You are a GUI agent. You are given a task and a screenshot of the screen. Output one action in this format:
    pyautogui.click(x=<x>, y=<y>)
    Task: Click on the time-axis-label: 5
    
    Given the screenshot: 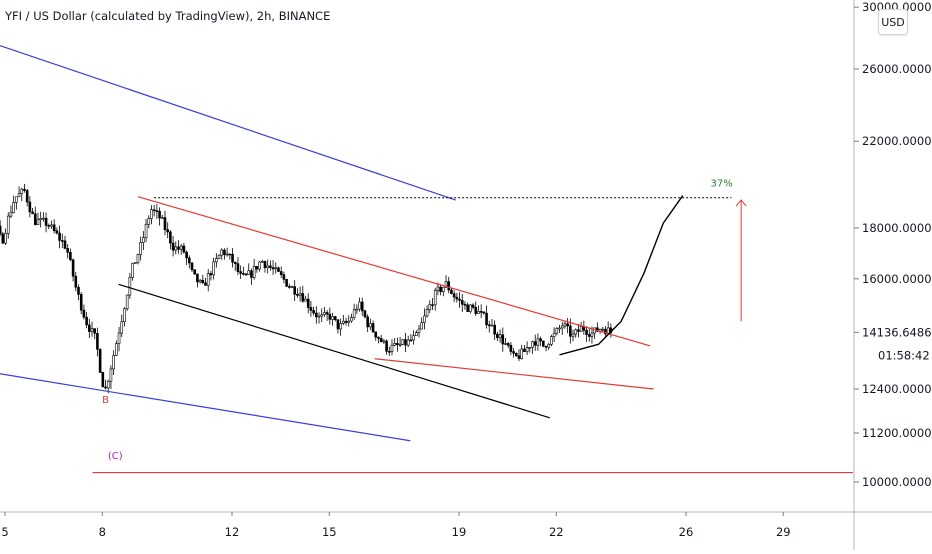 What is the action you would take?
    pyautogui.click(x=4, y=532)
    